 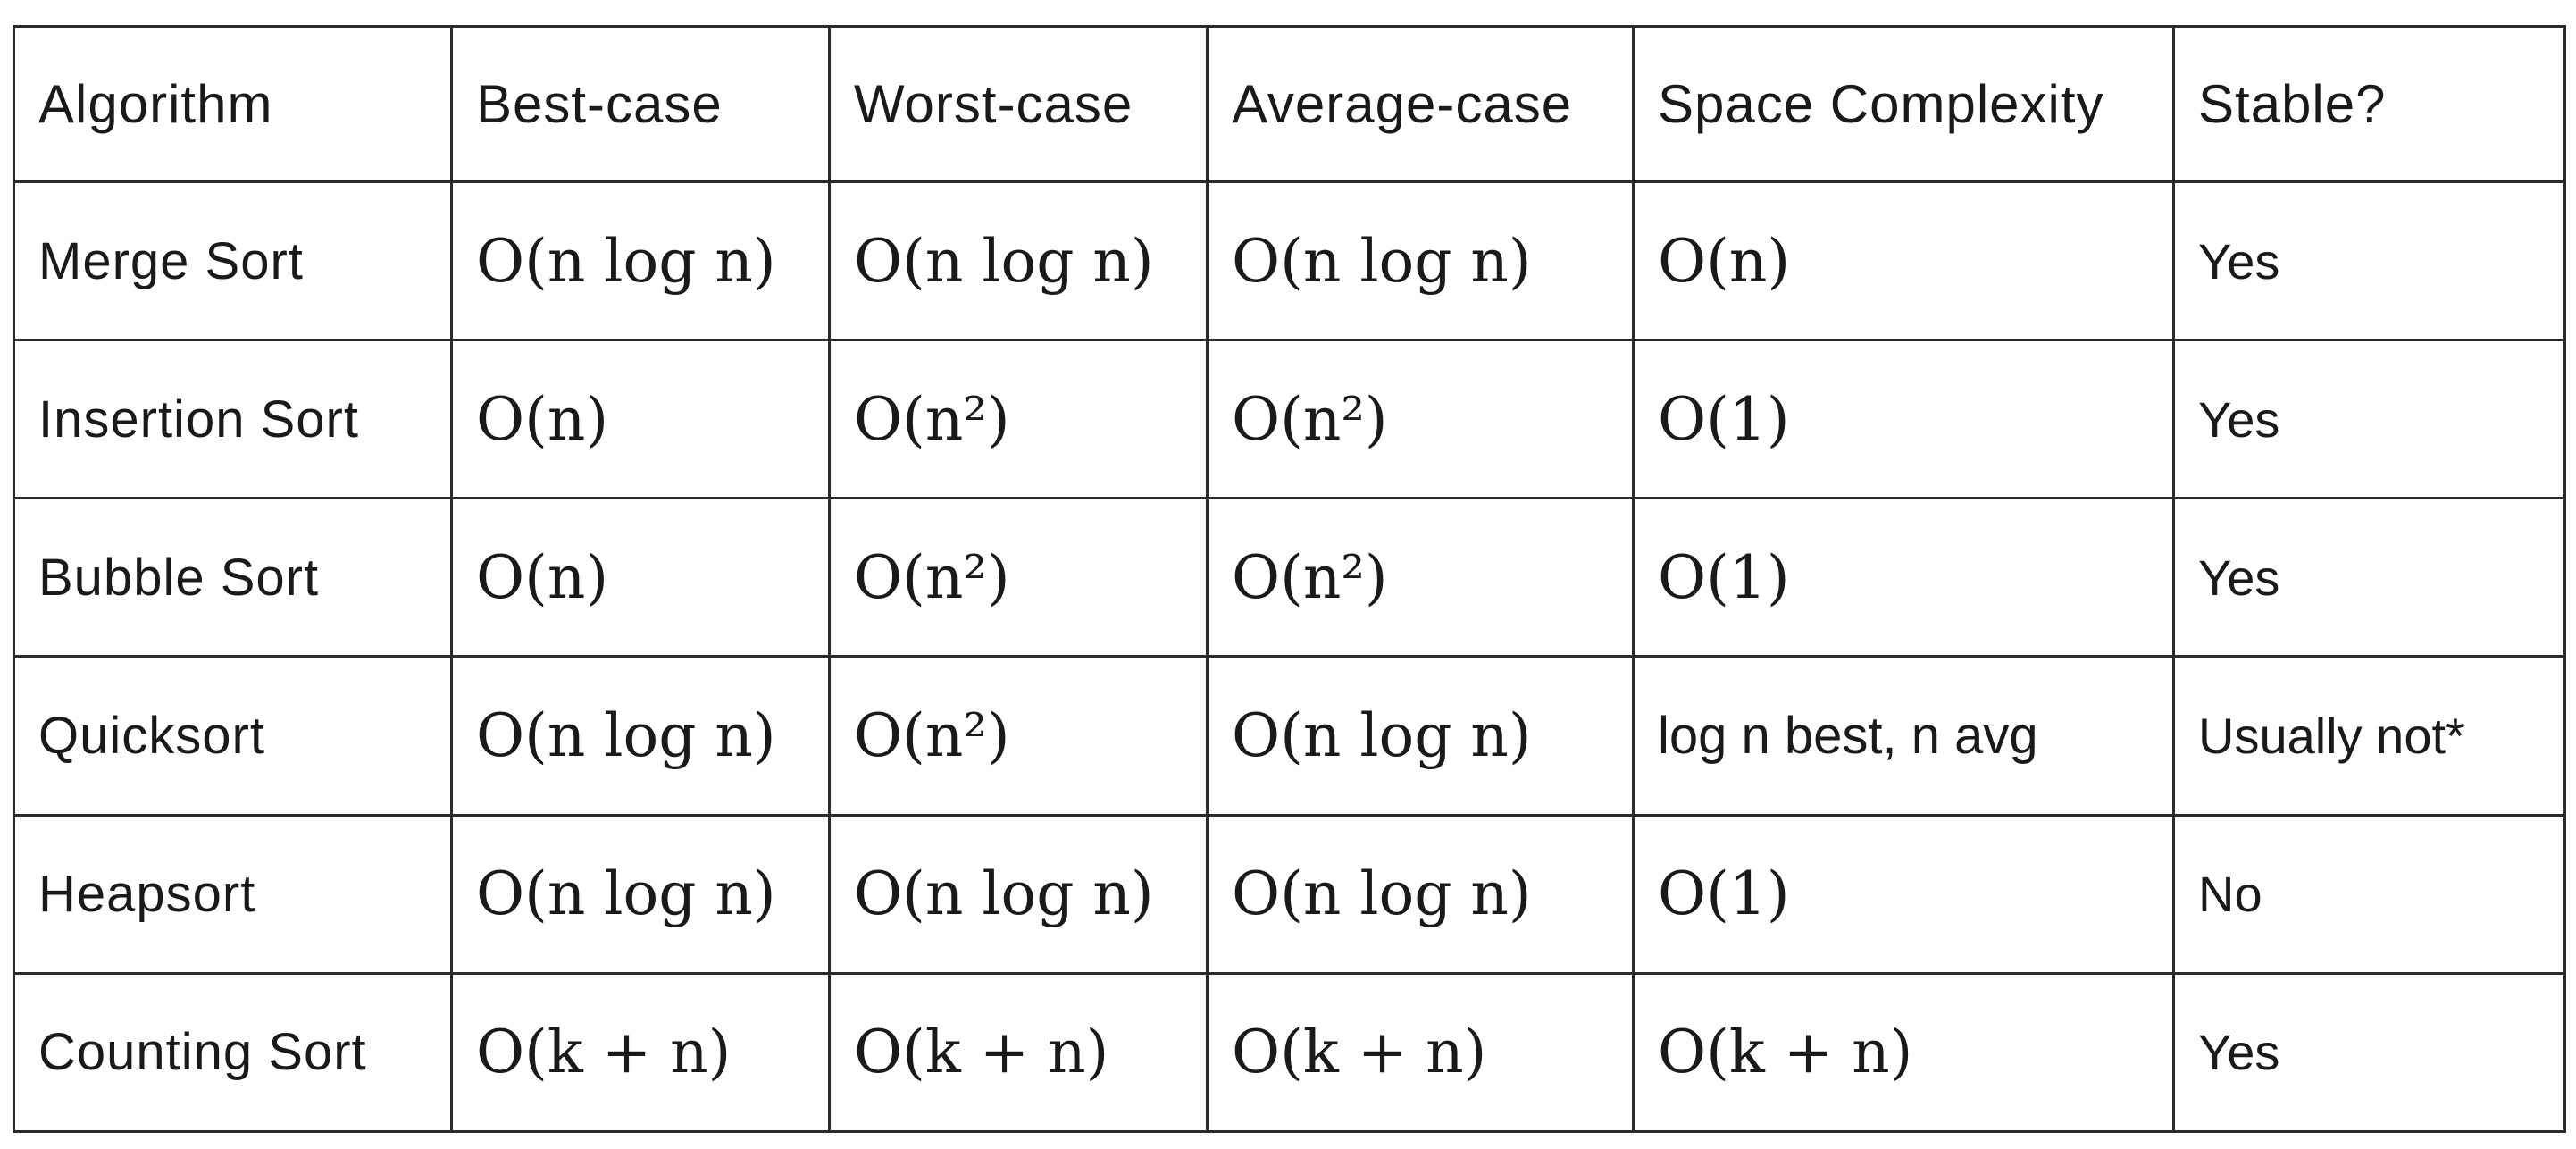 I want to click on header-average-case: Average-case, so click(x=1421, y=104).